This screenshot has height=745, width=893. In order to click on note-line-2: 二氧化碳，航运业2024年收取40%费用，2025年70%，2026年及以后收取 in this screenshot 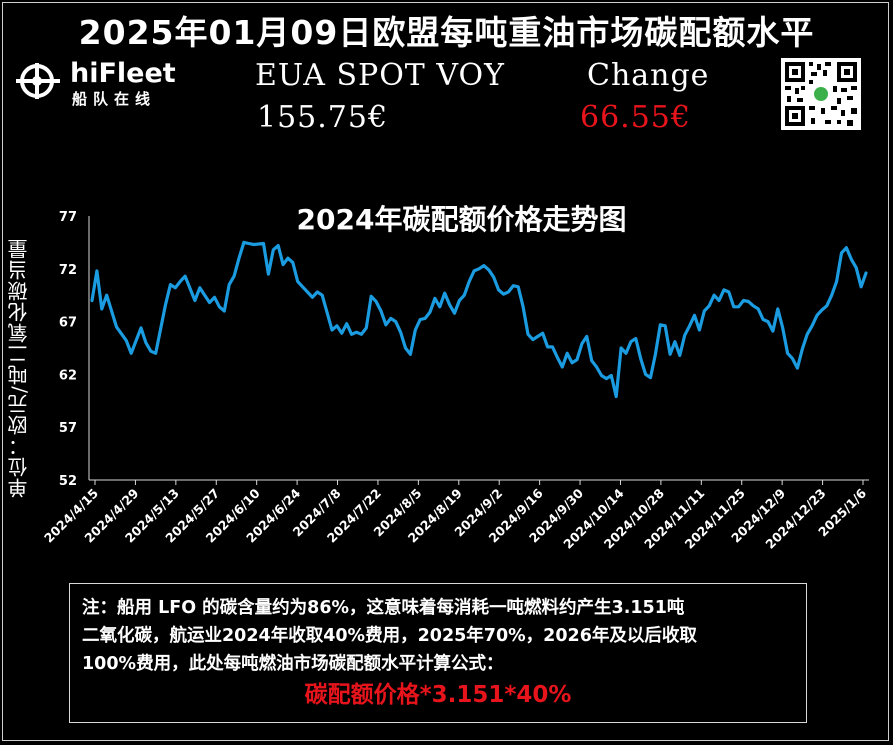, I will do `click(389, 636)`.